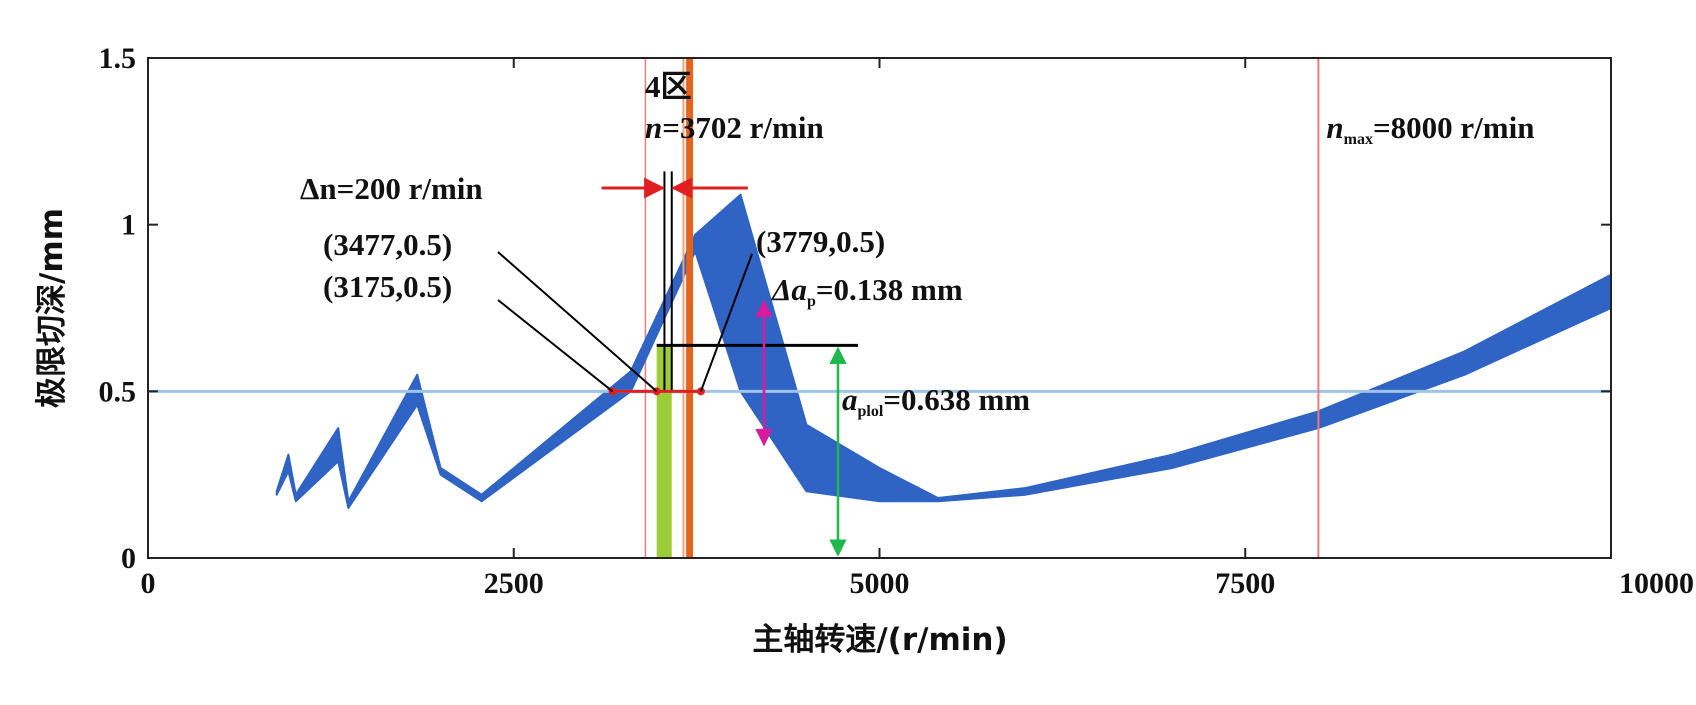 Image resolution: width=1696 pixels, height=705 pixels. What do you see at coordinates (936, 401) in the screenshot?
I see `ap-lim-label: aplol=0.638 mm` at bounding box center [936, 401].